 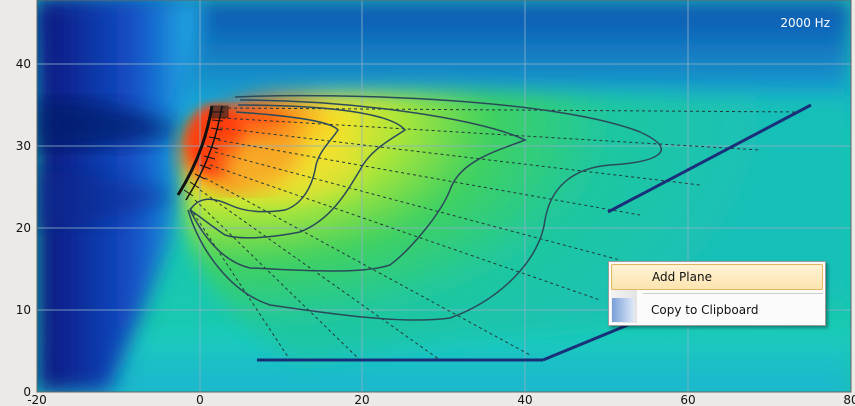 What do you see at coordinates (733, 293) in the screenshot?
I see `menu-separator` at bounding box center [733, 293].